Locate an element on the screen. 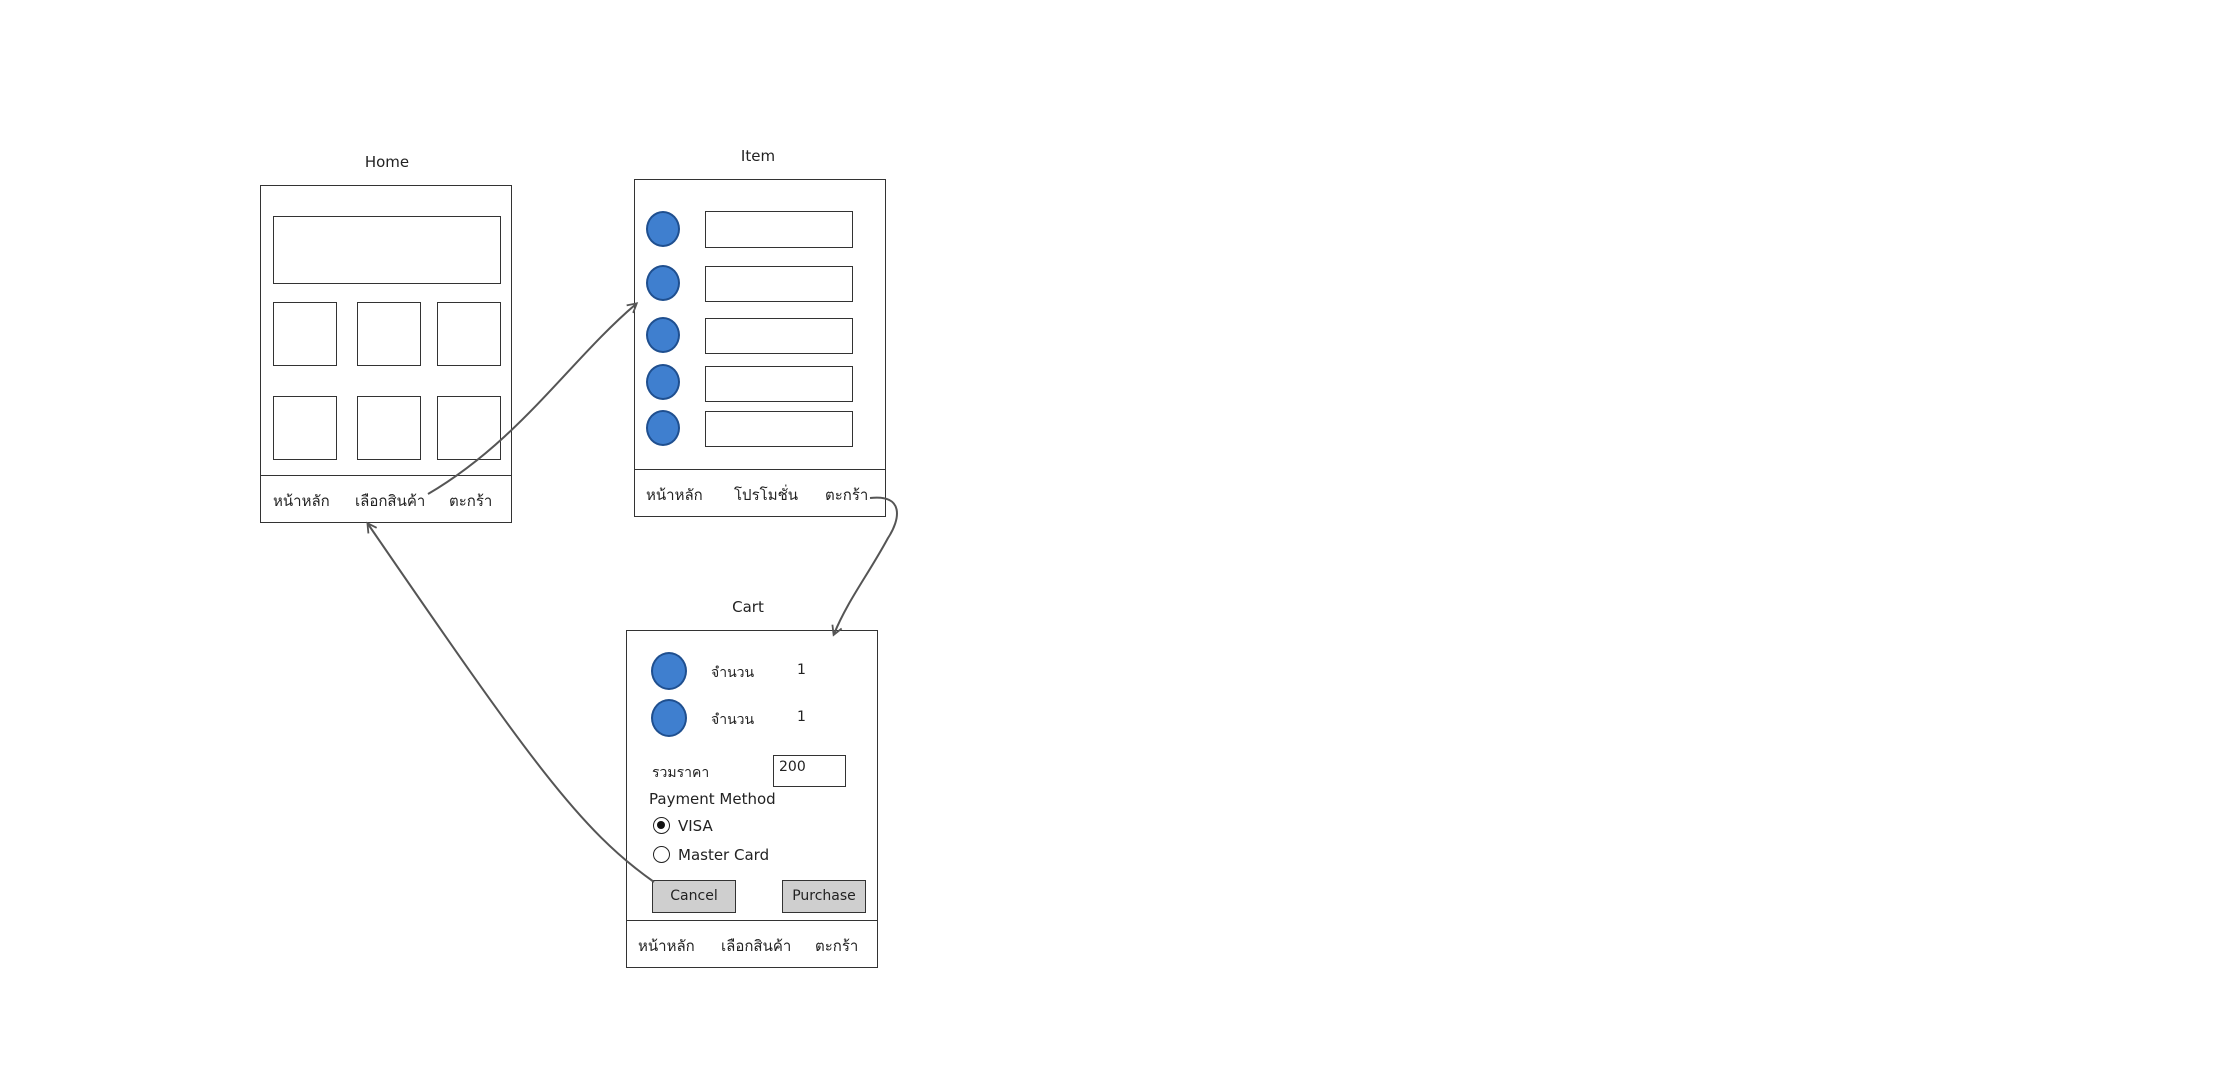 The height and width of the screenshot is (1073, 2239). cancel-button: Cancel is located at coordinates (694, 896).